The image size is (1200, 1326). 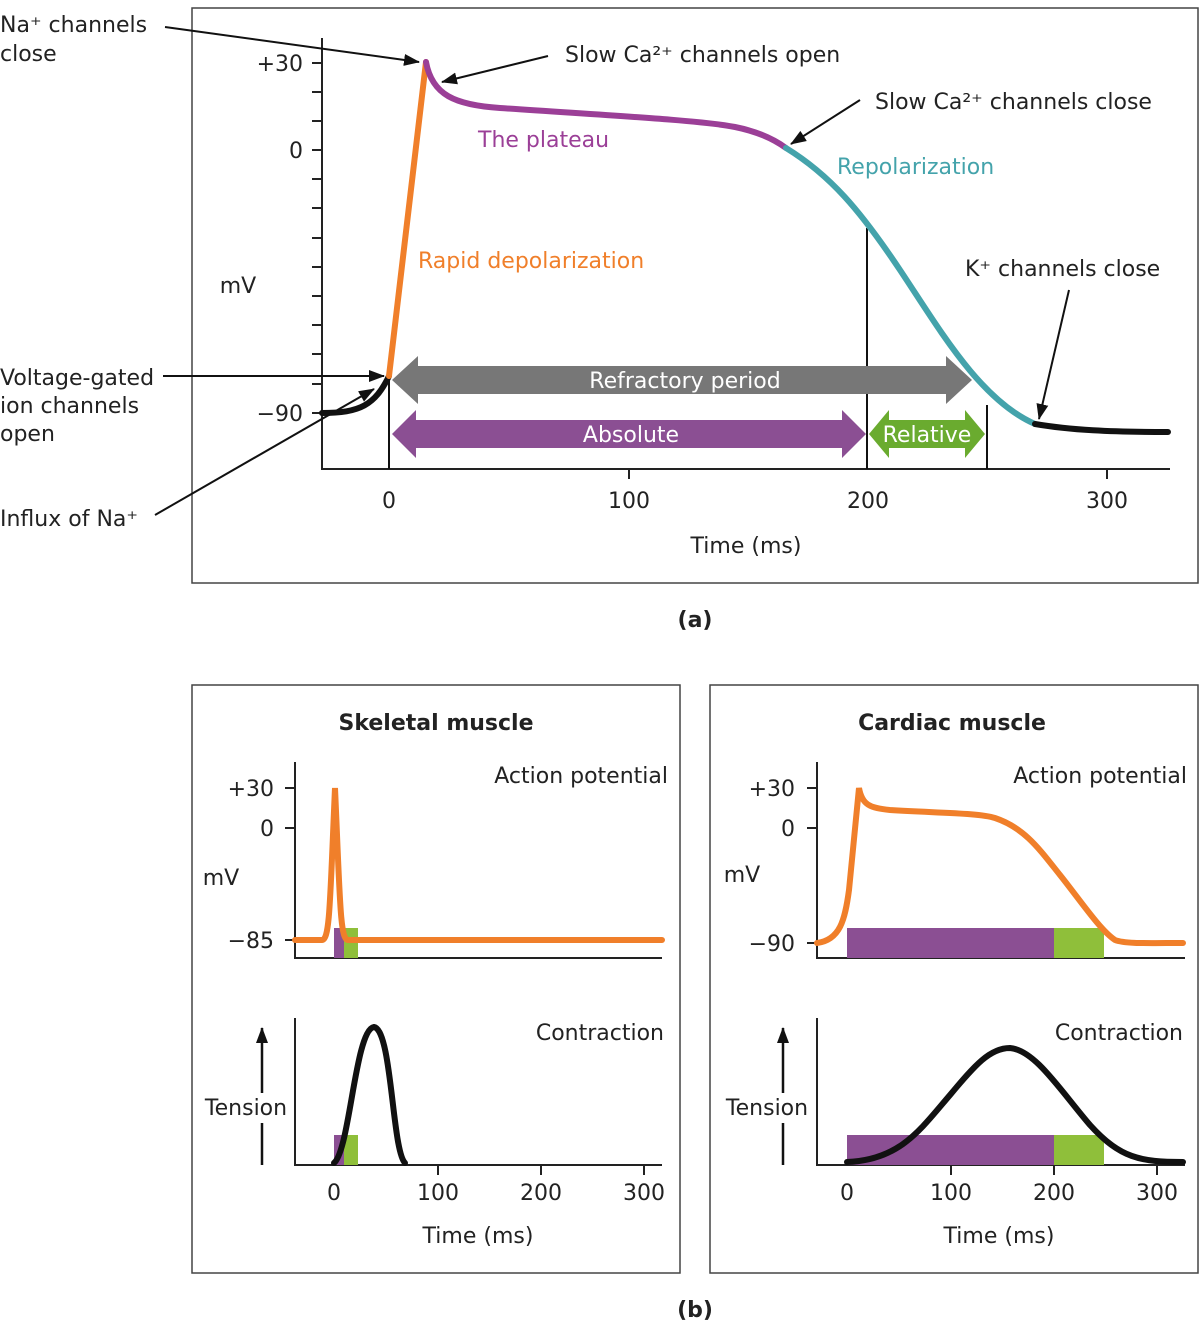 What do you see at coordinates (1062, 269) in the screenshot?
I see `k-close-label: K⁺ channels close` at bounding box center [1062, 269].